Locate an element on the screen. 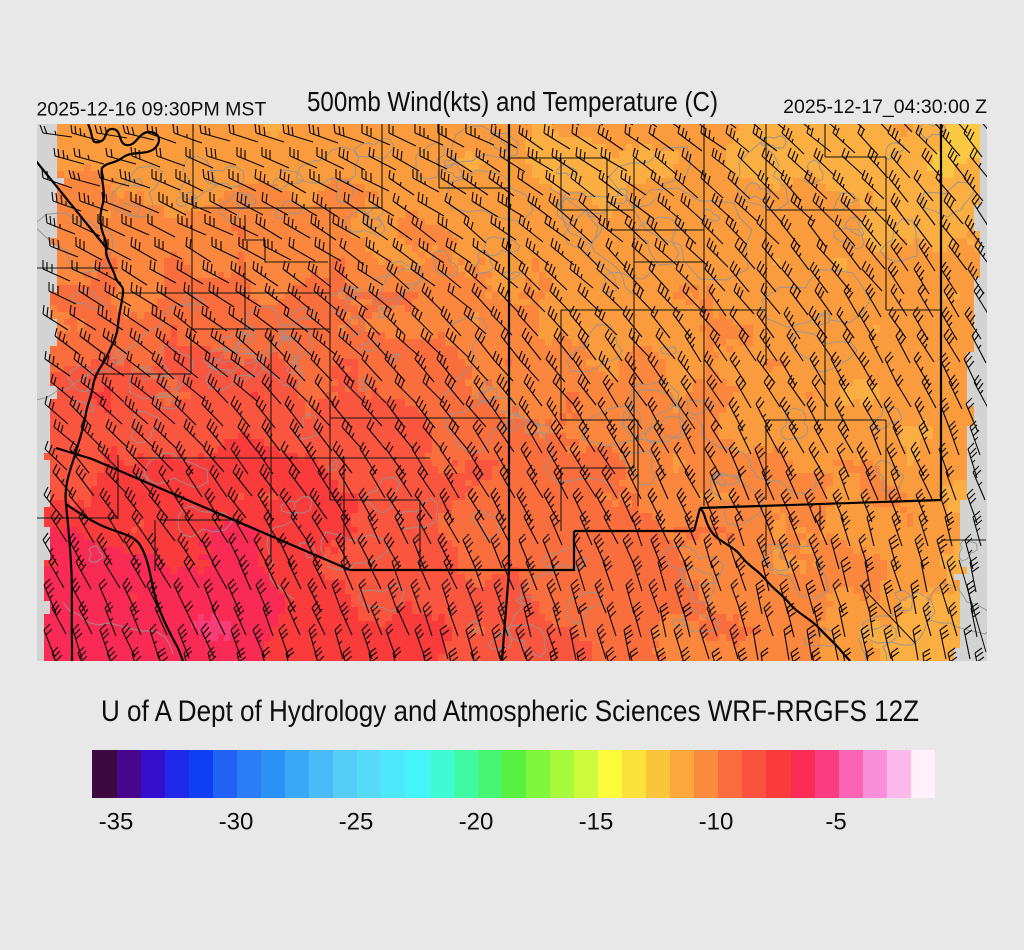  svg-text: -5 is located at coordinates (835, 822).